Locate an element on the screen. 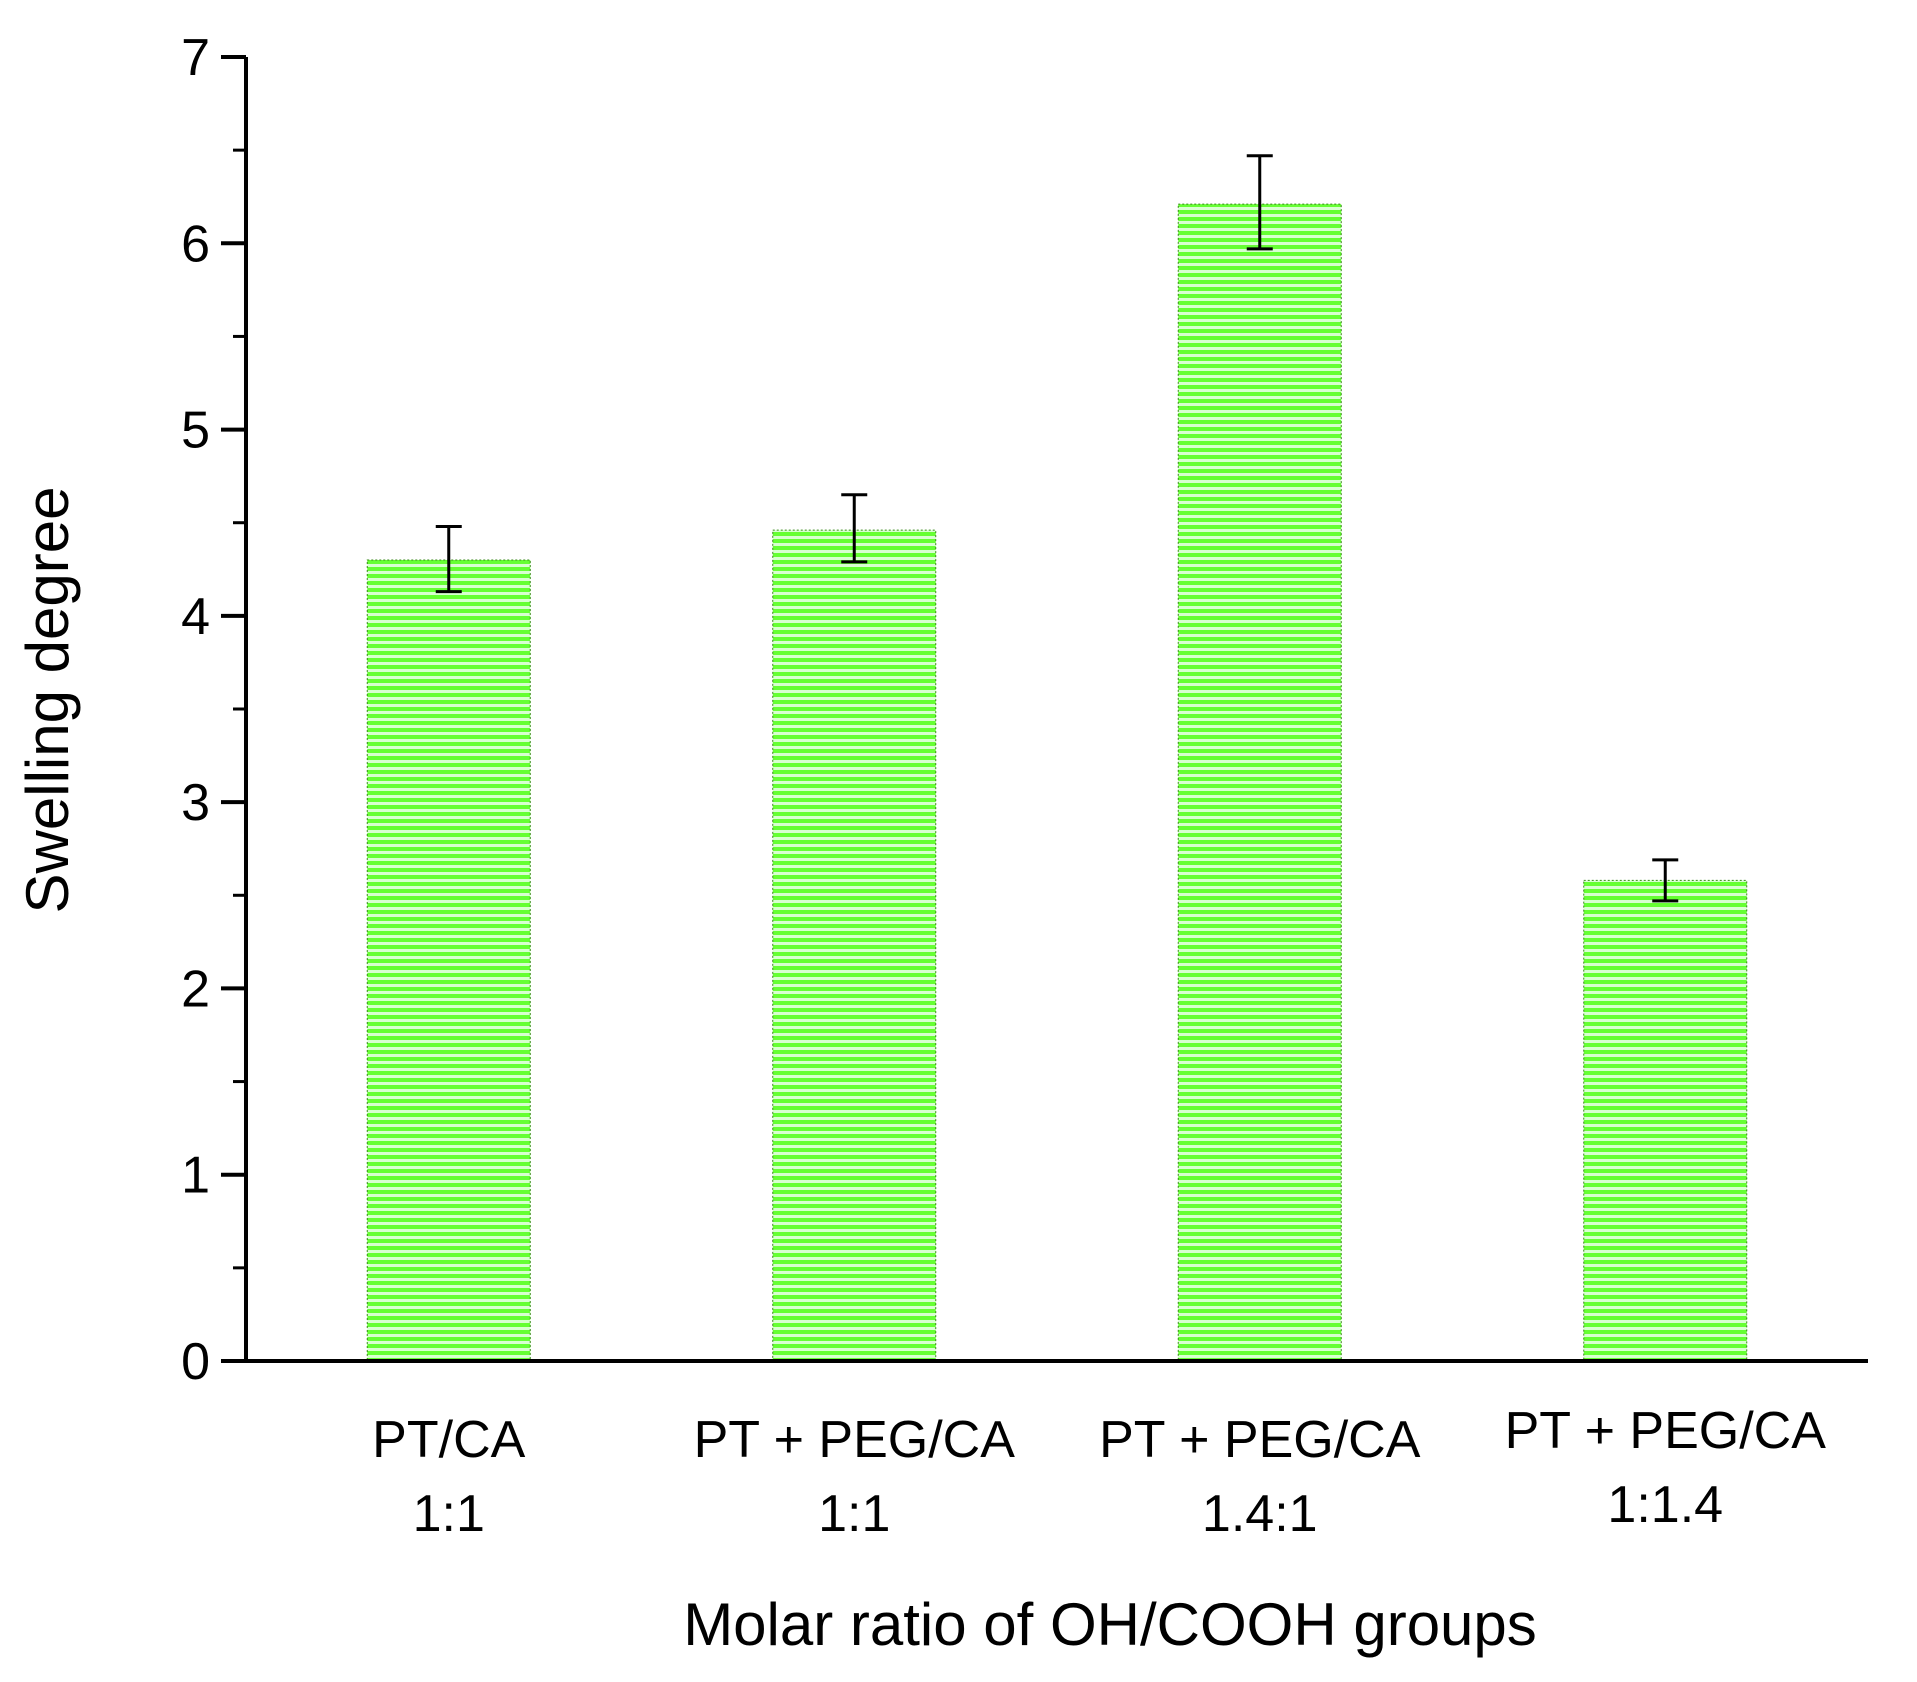 This screenshot has height=1682, width=1917. y-tick-label: 6 is located at coordinates (195, 244).